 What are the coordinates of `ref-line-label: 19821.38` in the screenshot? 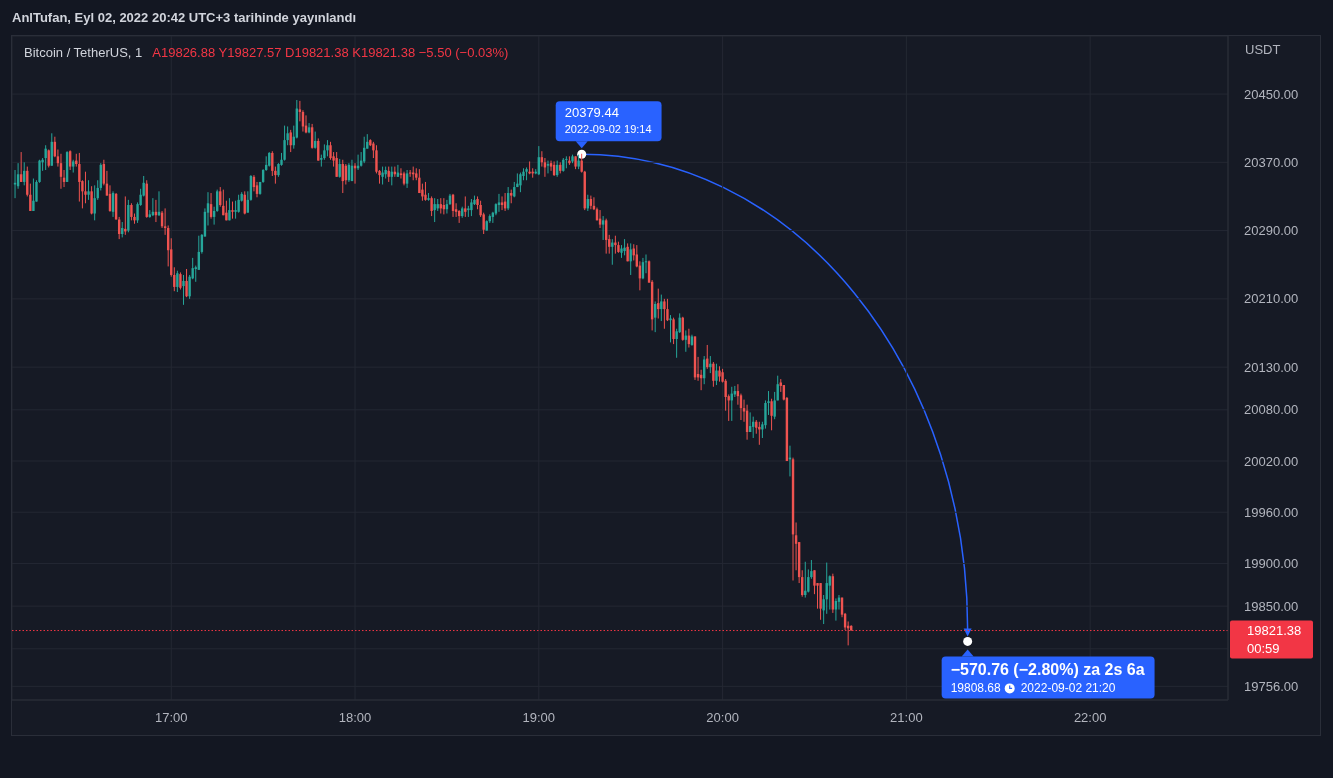 It's located at (1274, 631).